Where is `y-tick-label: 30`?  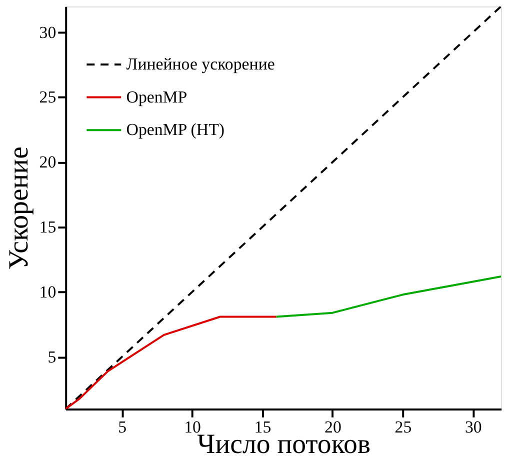
y-tick-label: 30 is located at coordinates (47, 32).